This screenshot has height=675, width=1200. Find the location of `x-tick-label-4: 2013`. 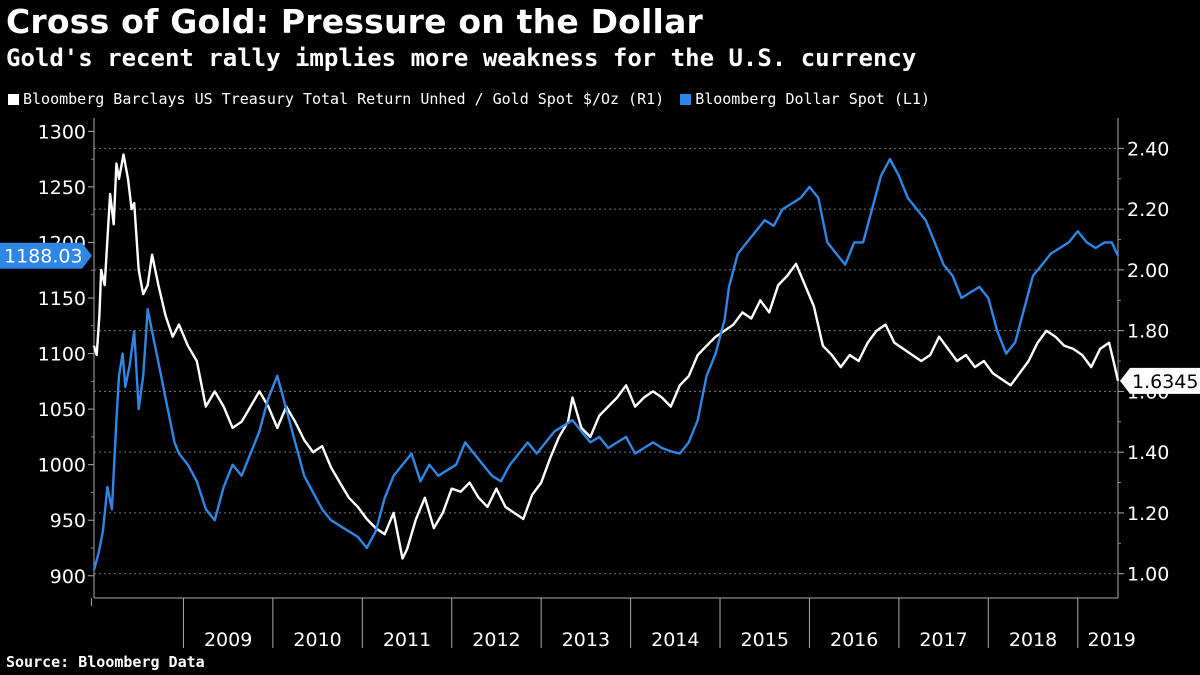

x-tick-label-4: 2013 is located at coordinates (586, 640).